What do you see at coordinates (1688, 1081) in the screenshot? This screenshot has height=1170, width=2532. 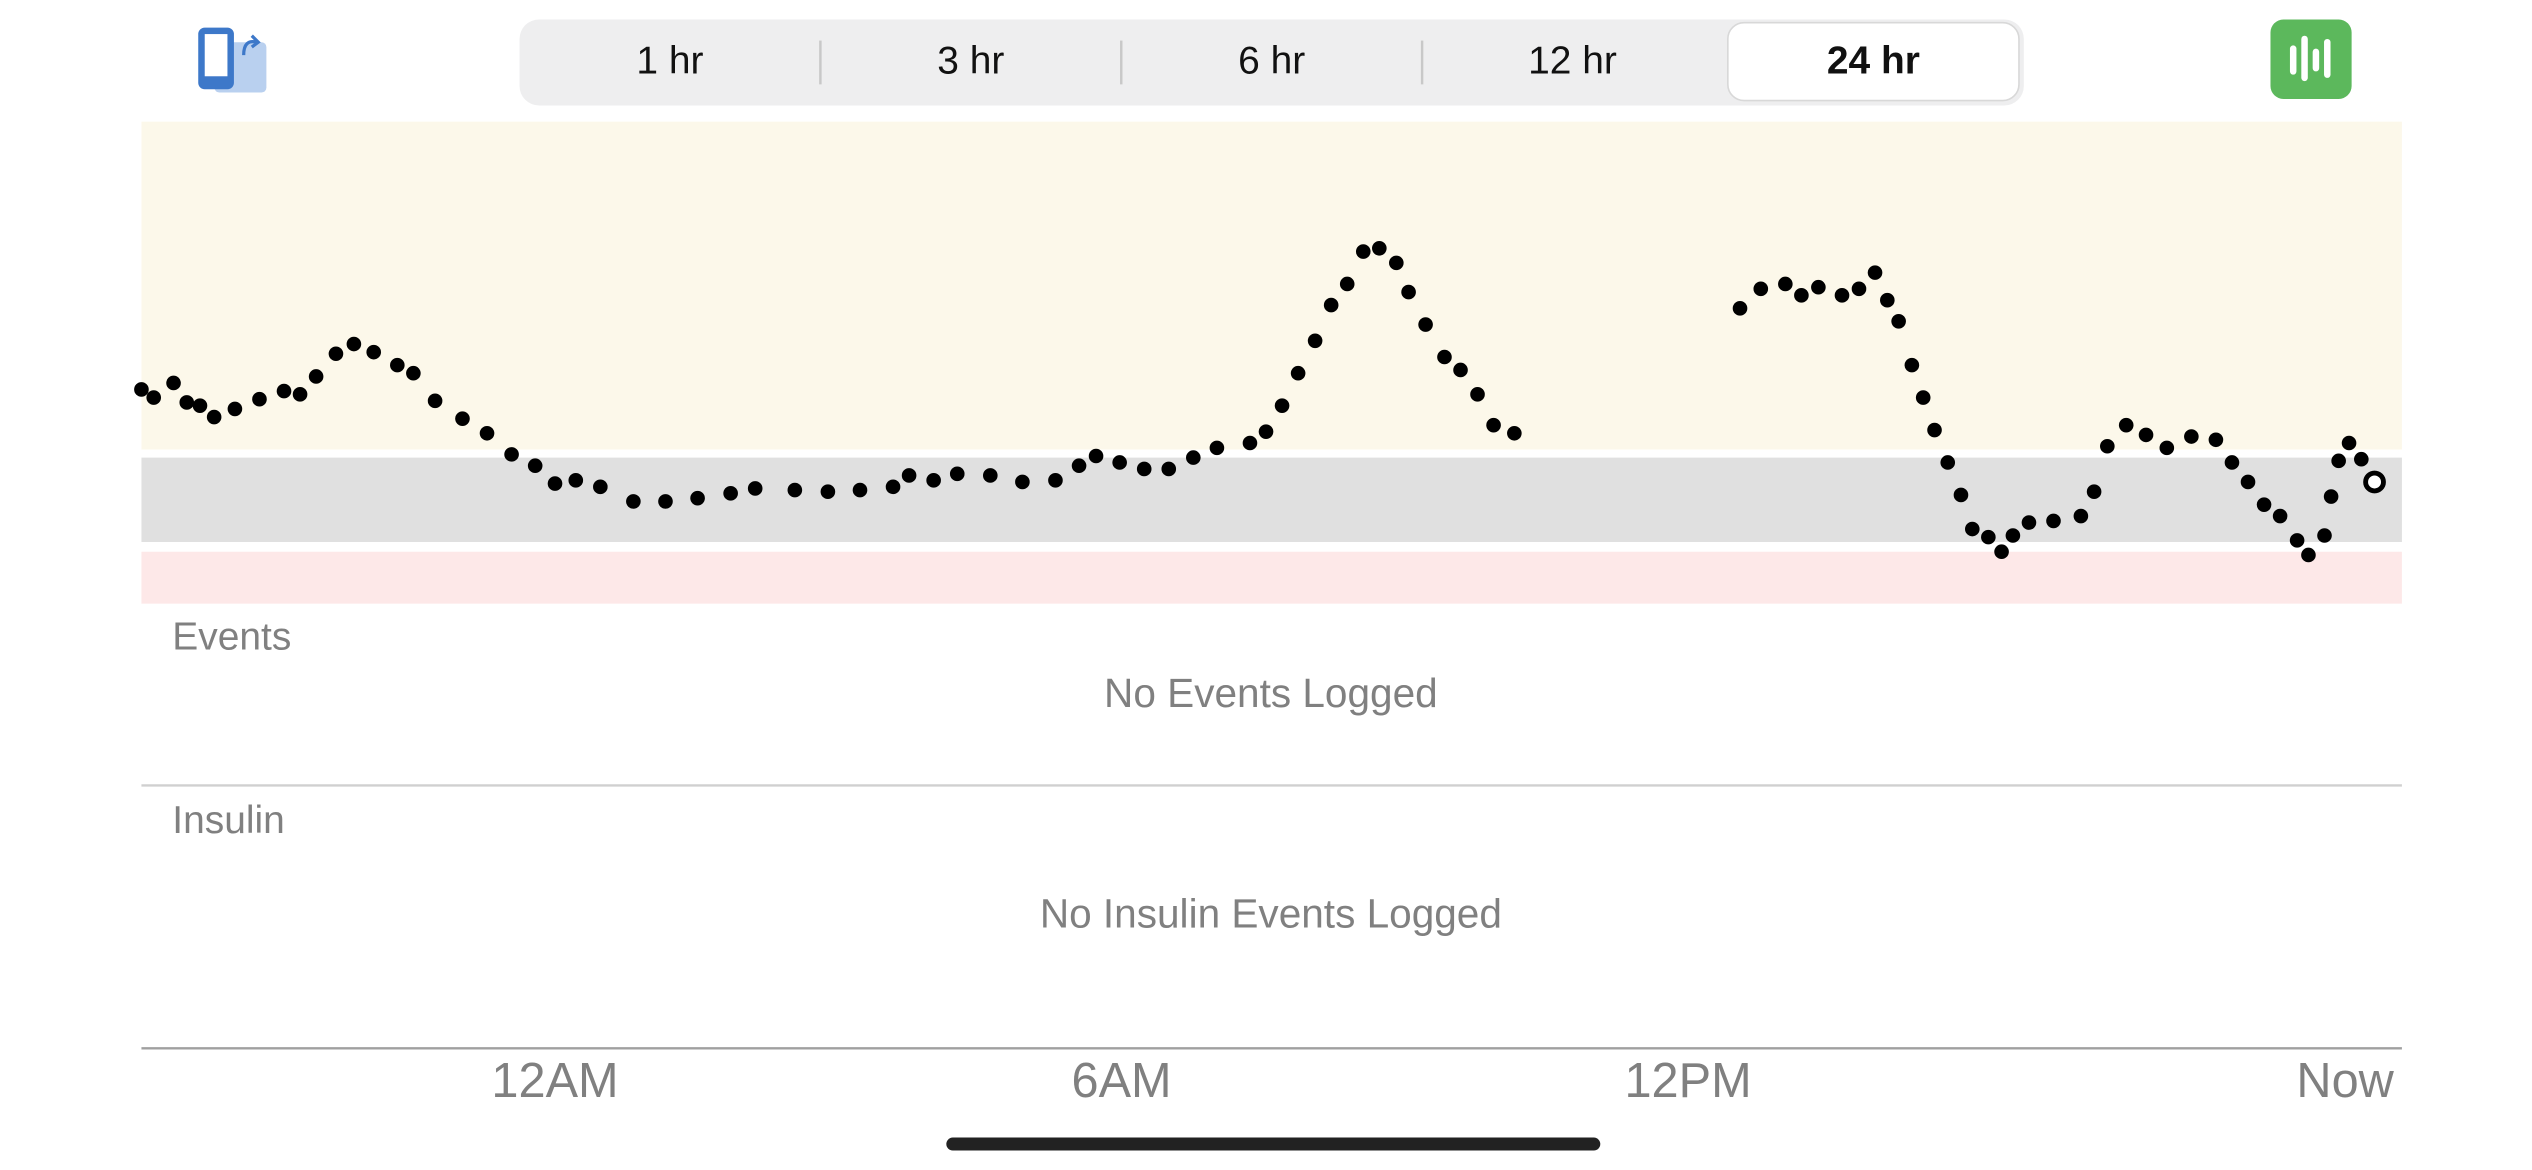 I see `x-tick-label: 12PM` at bounding box center [1688, 1081].